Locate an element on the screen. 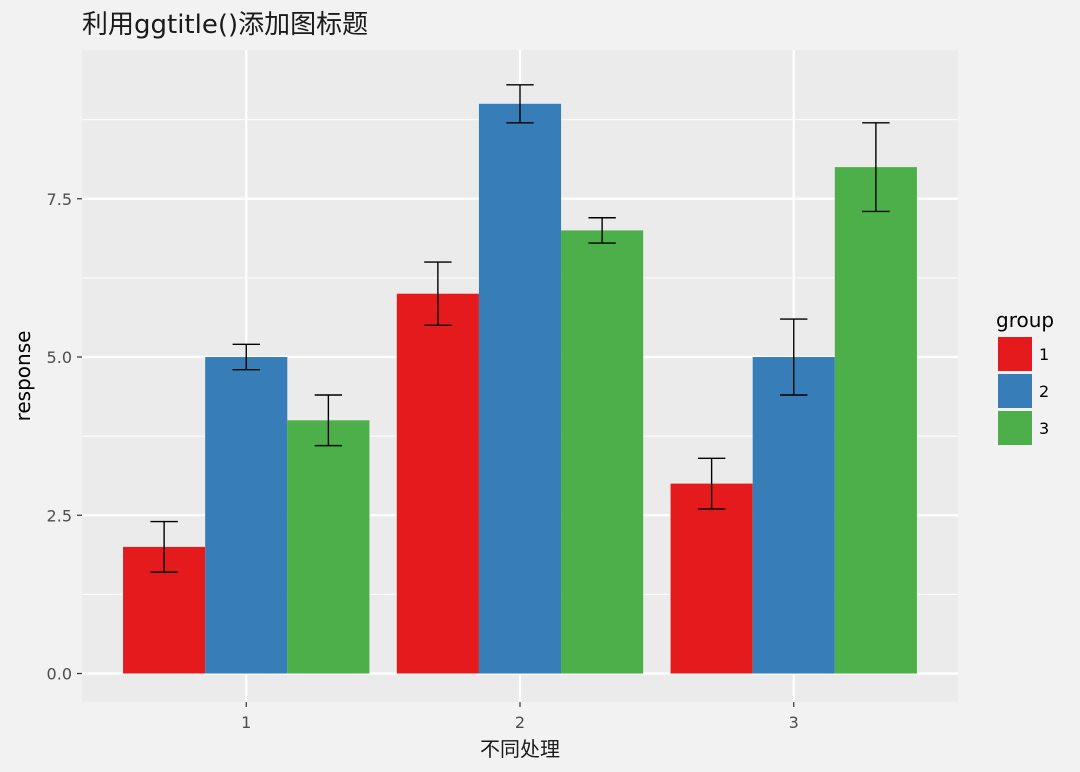 The width and height of the screenshot is (1080, 772). legend-label: 3 is located at coordinates (1044, 428).